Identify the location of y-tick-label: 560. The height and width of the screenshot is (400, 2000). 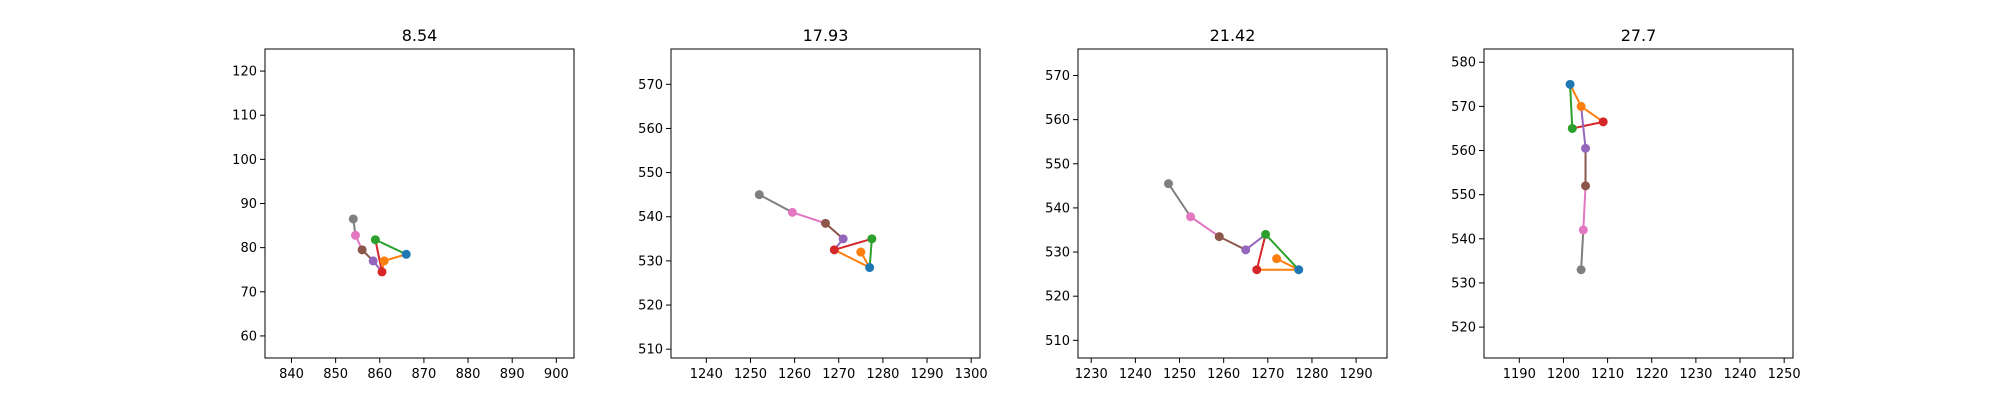
(650, 129).